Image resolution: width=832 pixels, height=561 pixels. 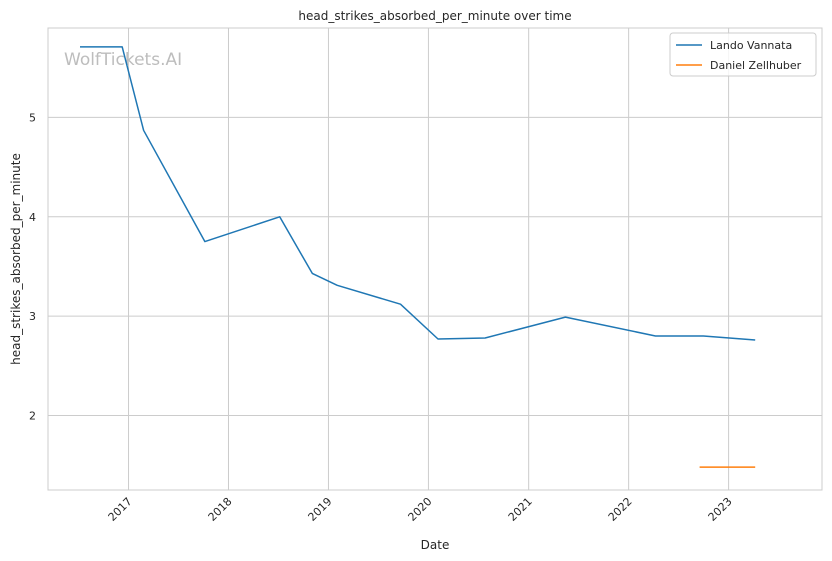 What do you see at coordinates (32, 266) in the screenshot?
I see `y-tick-labels: 2 3 4 5` at bounding box center [32, 266].